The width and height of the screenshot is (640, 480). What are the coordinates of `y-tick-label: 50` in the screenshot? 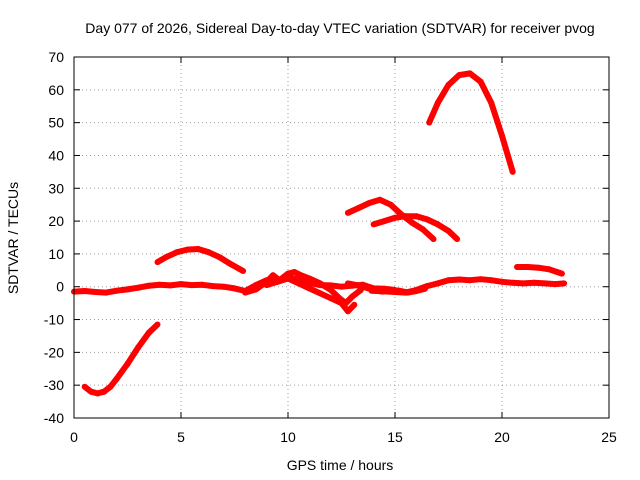 It's located at (56, 123).